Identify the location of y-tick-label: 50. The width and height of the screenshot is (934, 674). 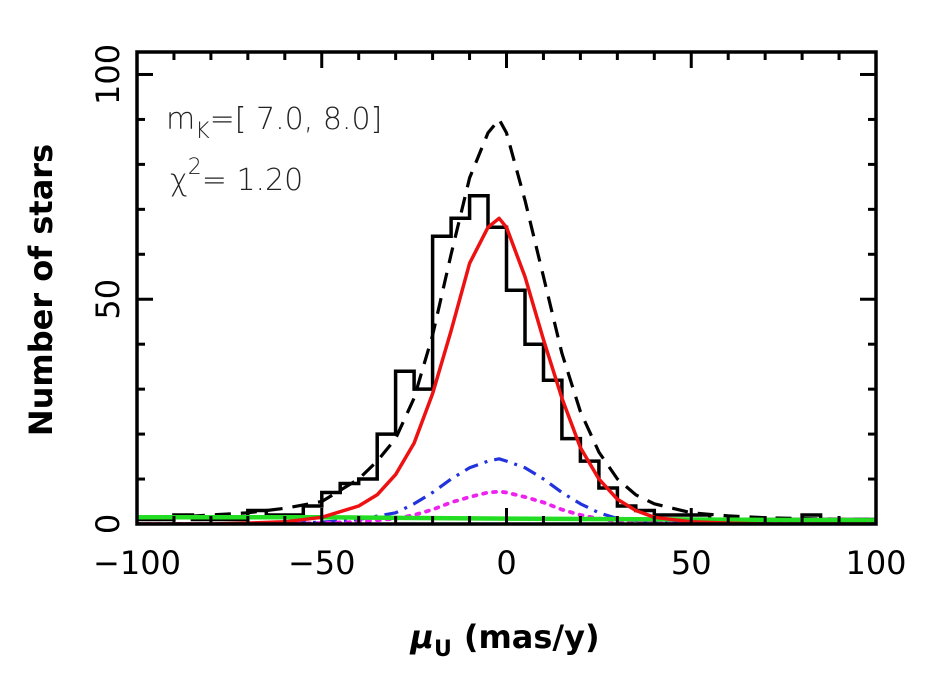
(108, 299).